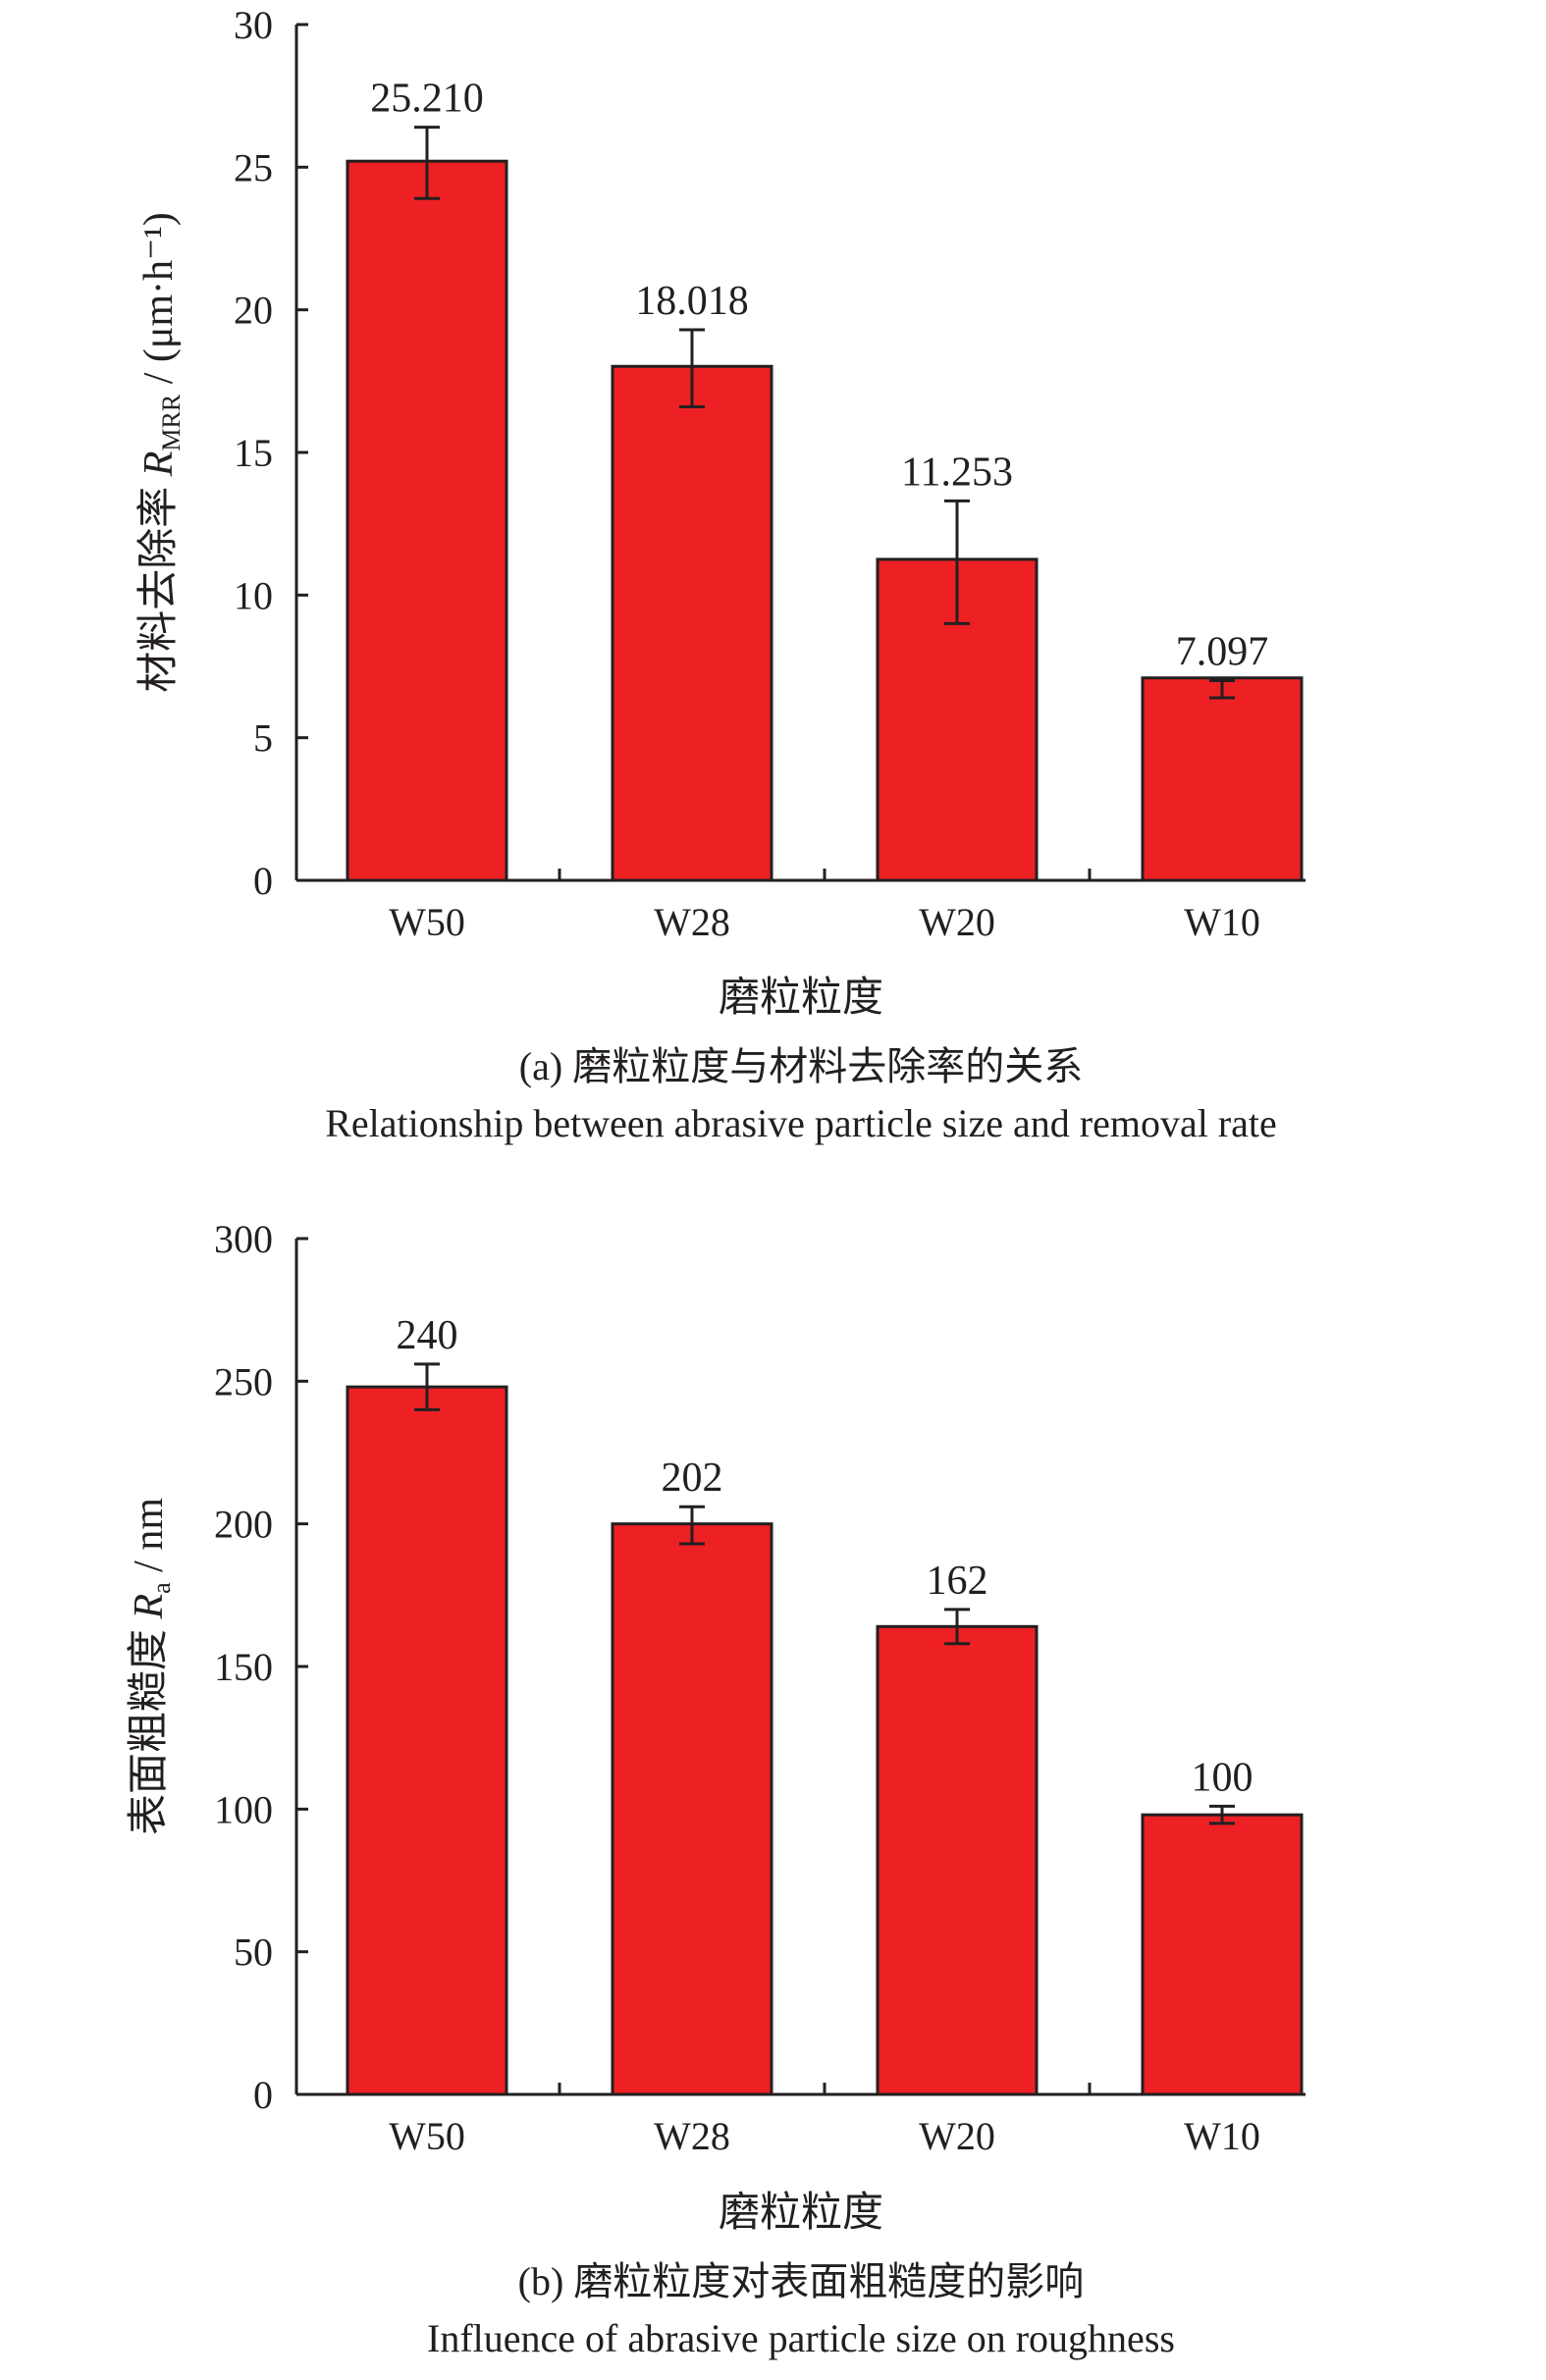 Image resolution: width=1546 pixels, height=2380 pixels. What do you see at coordinates (243, 1525) in the screenshot?
I see `y-tick-label: 200` at bounding box center [243, 1525].